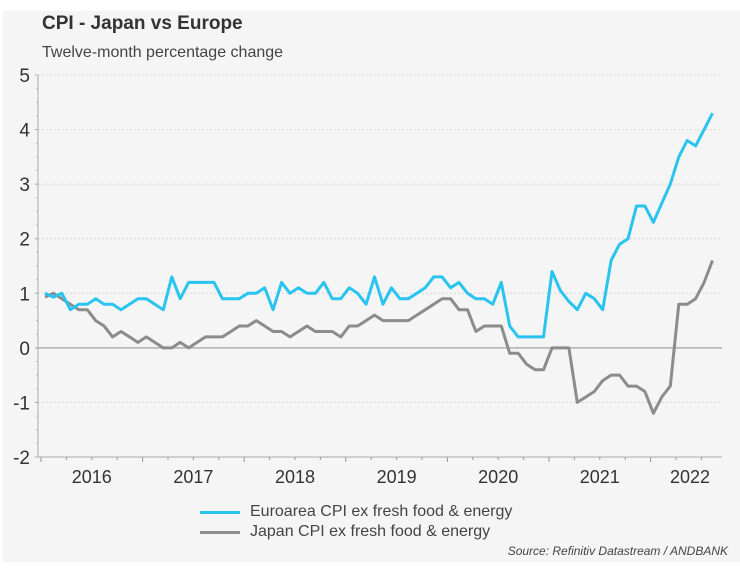 Image resolution: width=740 pixels, height=571 pixels. I want to click on legend-swatch-euroarea, so click(220, 512).